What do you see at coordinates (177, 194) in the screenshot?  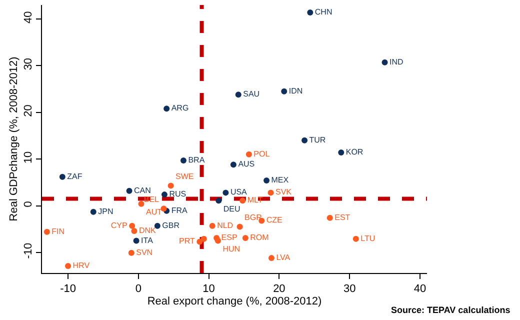 I see `data-label: RUS` at bounding box center [177, 194].